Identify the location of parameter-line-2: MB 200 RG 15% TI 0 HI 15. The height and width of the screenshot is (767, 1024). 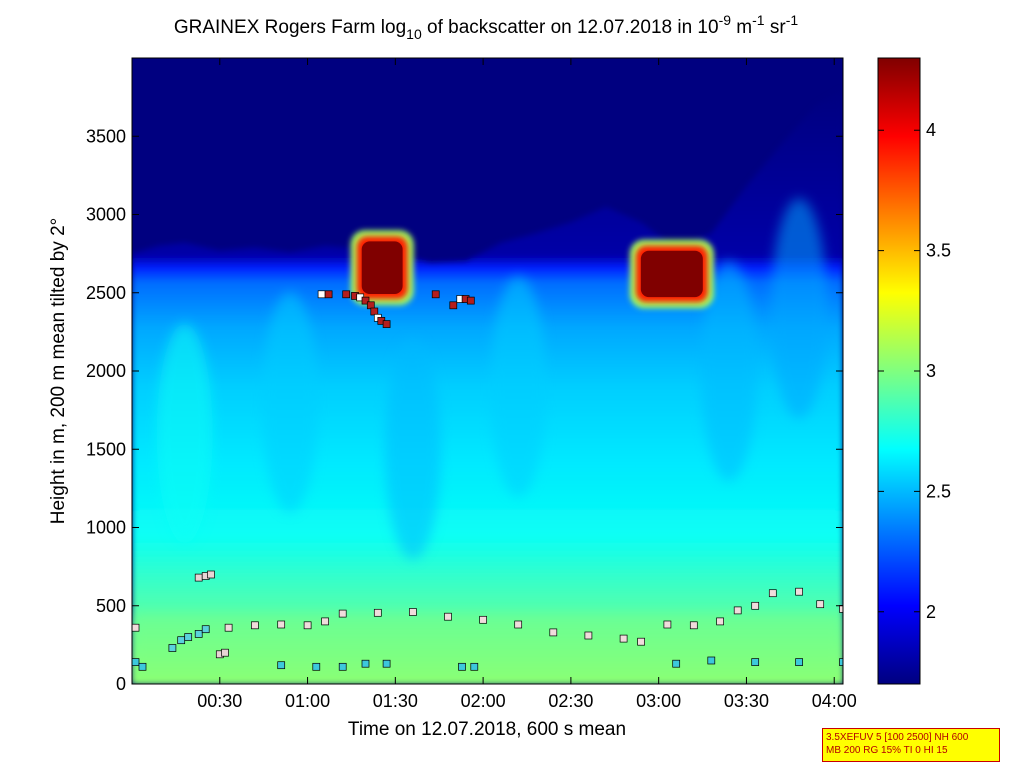
(887, 750).